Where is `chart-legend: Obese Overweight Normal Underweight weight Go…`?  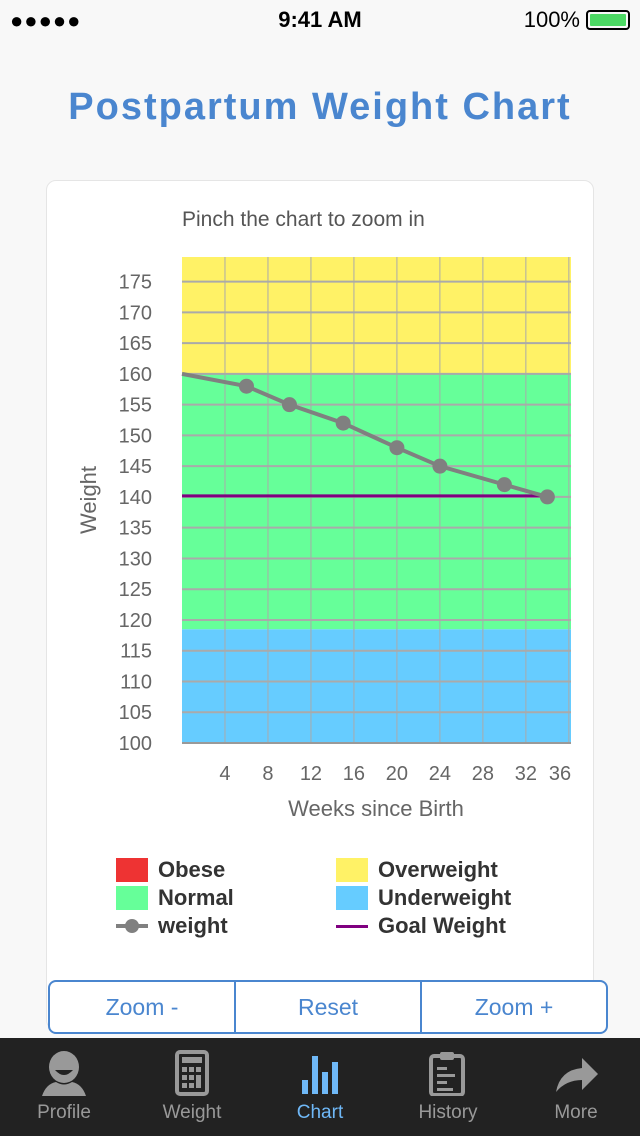 chart-legend: Obese Overweight Normal Underweight weight Go… is located at coordinates (336, 897).